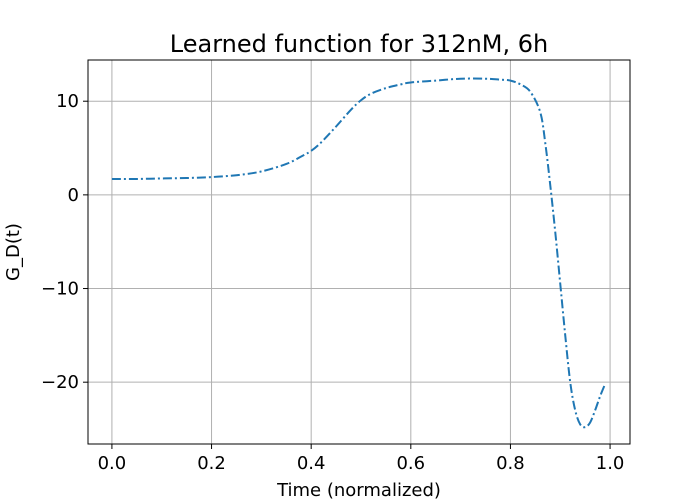 The width and height of the screenshot is (700, 500). What do you see at coordinates (211, 463) in the screenshot?
I see `x-tick-label: 0.2` at bounding box center [211, 463].